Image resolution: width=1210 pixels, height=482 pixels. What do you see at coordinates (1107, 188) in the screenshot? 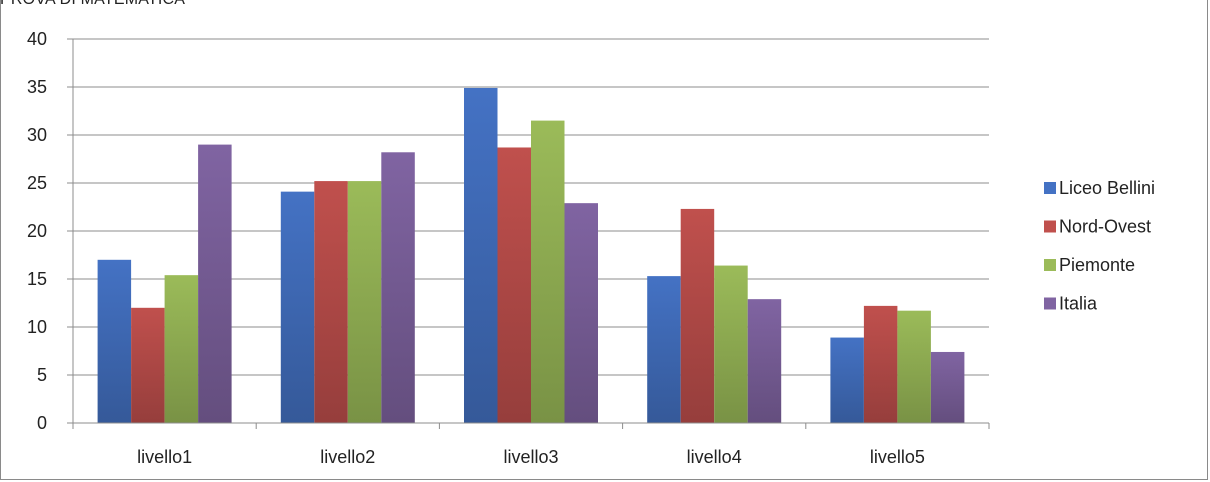
I see `legend-label-liceo-bellini: Liceo Bellini` at bounding box center [1107, 188].